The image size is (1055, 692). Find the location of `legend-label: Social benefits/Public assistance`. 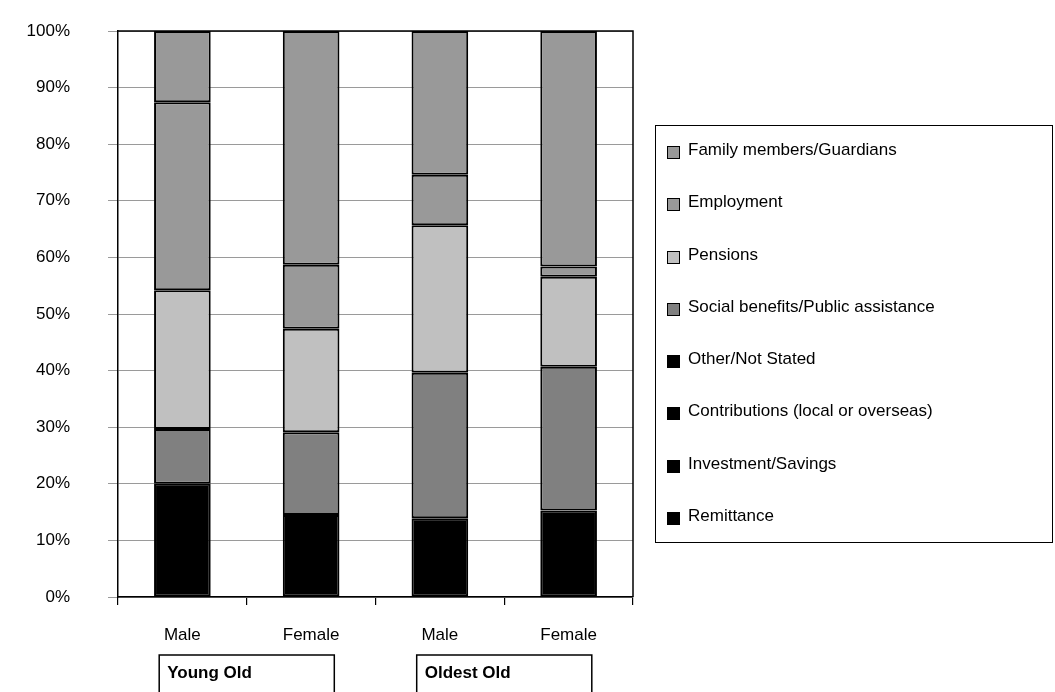

legend-label: Social benefits/Public assistance is located at coordinates (811, 306).